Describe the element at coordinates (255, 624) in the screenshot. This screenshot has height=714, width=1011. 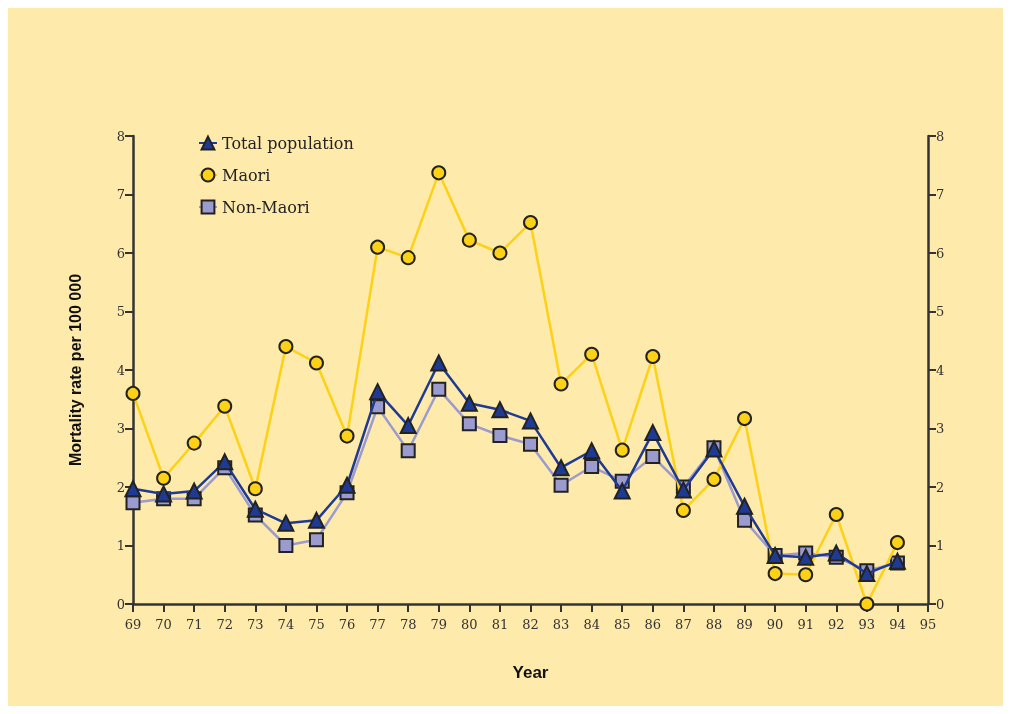
I see `x-tick-label: 73` at that location.